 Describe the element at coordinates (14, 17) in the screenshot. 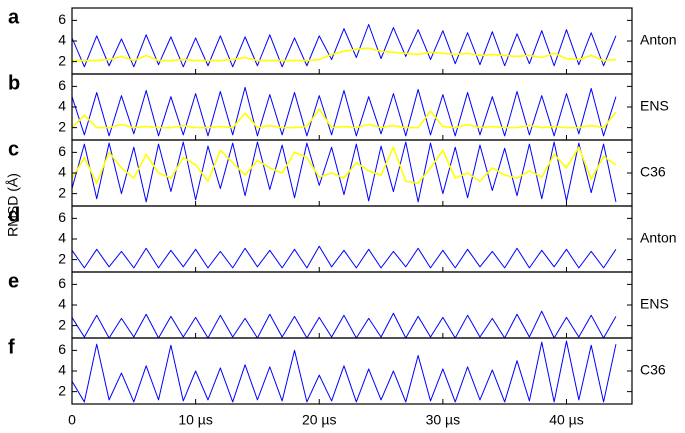

I see `panel-label: a` at that location.